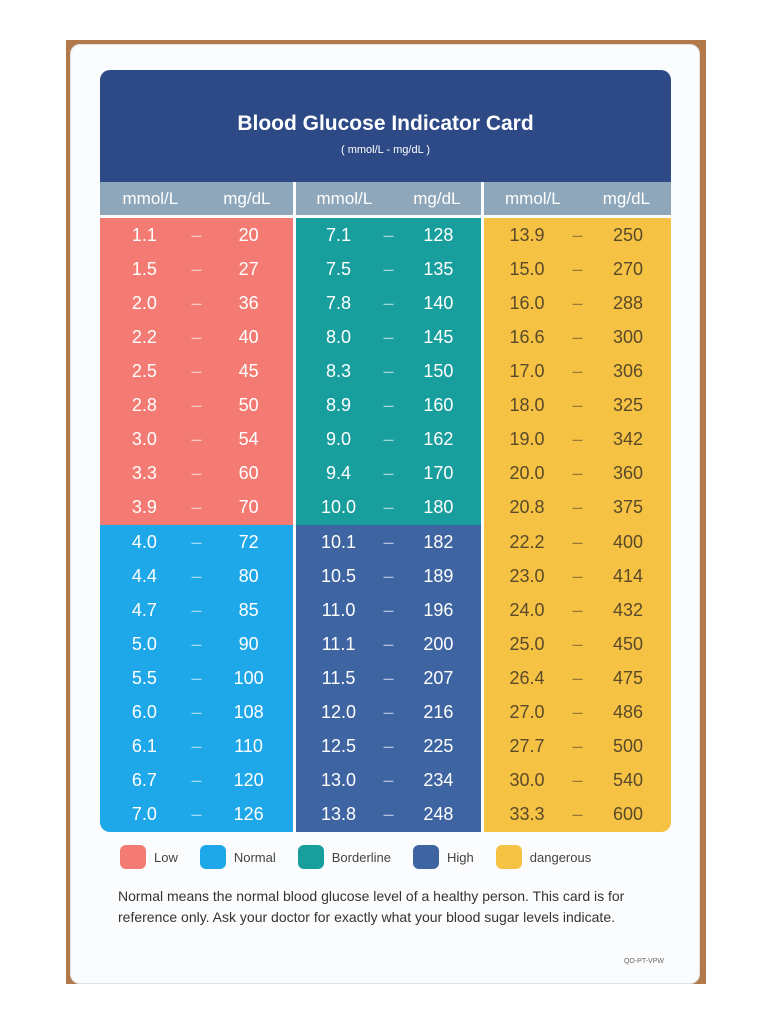 The image size is (768, 1024). What do you see at coordinates (388, 405) in the screenshot?
I see `table-row: 8.9 – 160` at bounding box center [388, 405].